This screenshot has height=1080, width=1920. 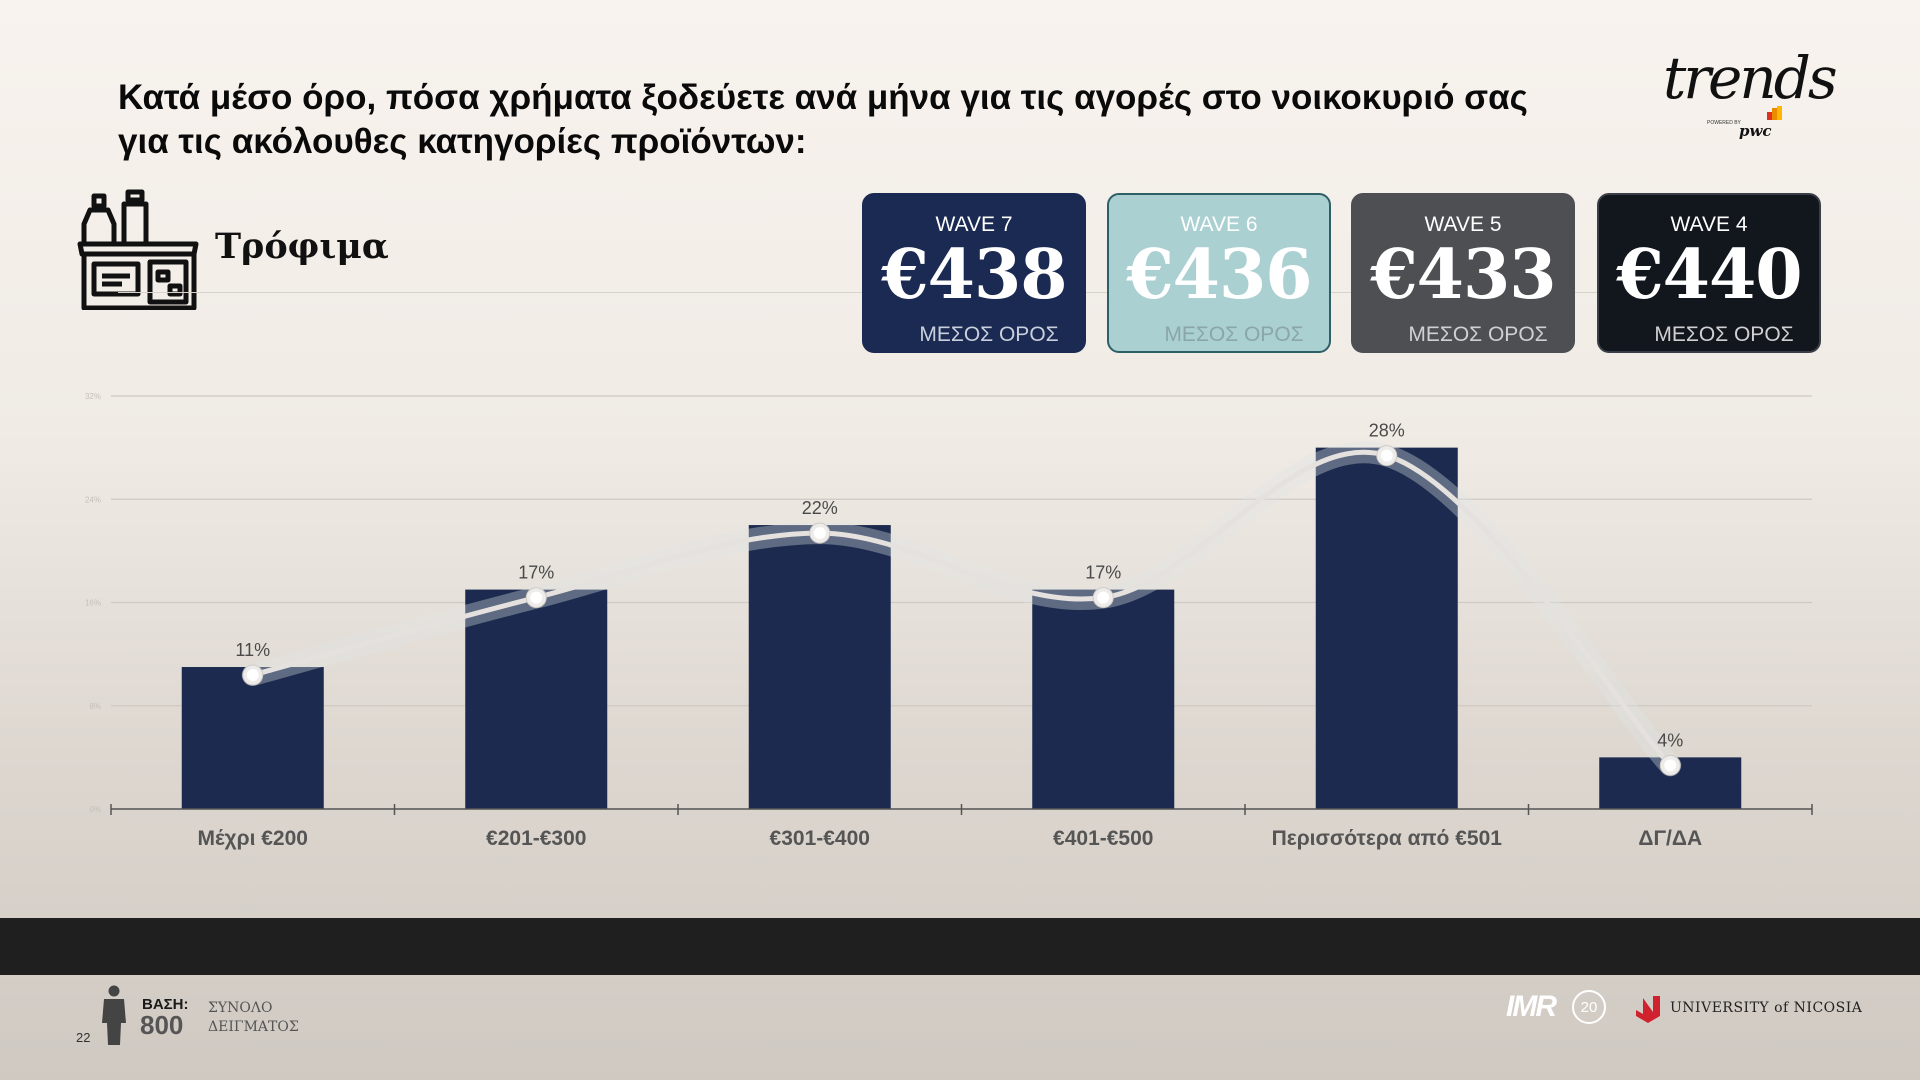 What do you see at coordinates (1387, 838) in the screenshot?
I see `x-category-label: Περισσότερα από €501` at bounding box center [1387, 838].